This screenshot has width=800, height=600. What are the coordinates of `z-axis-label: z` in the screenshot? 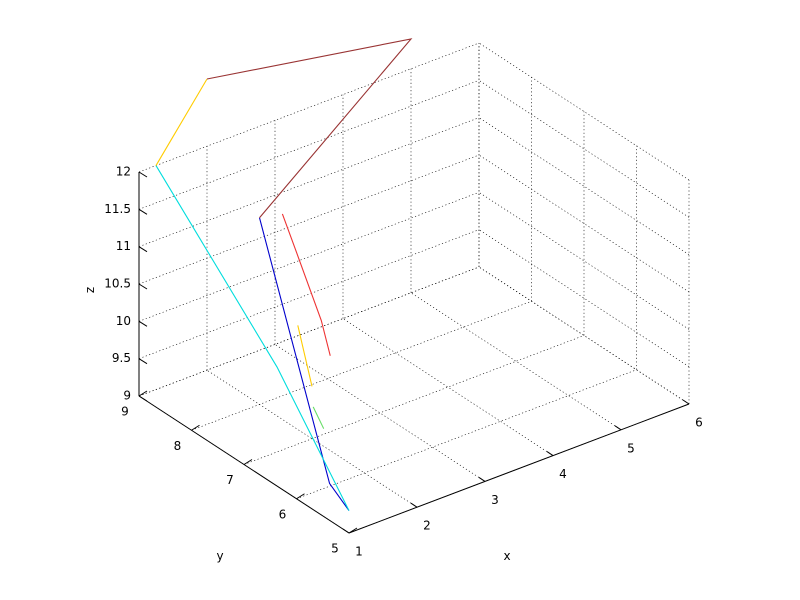 It's located at (90, 290).